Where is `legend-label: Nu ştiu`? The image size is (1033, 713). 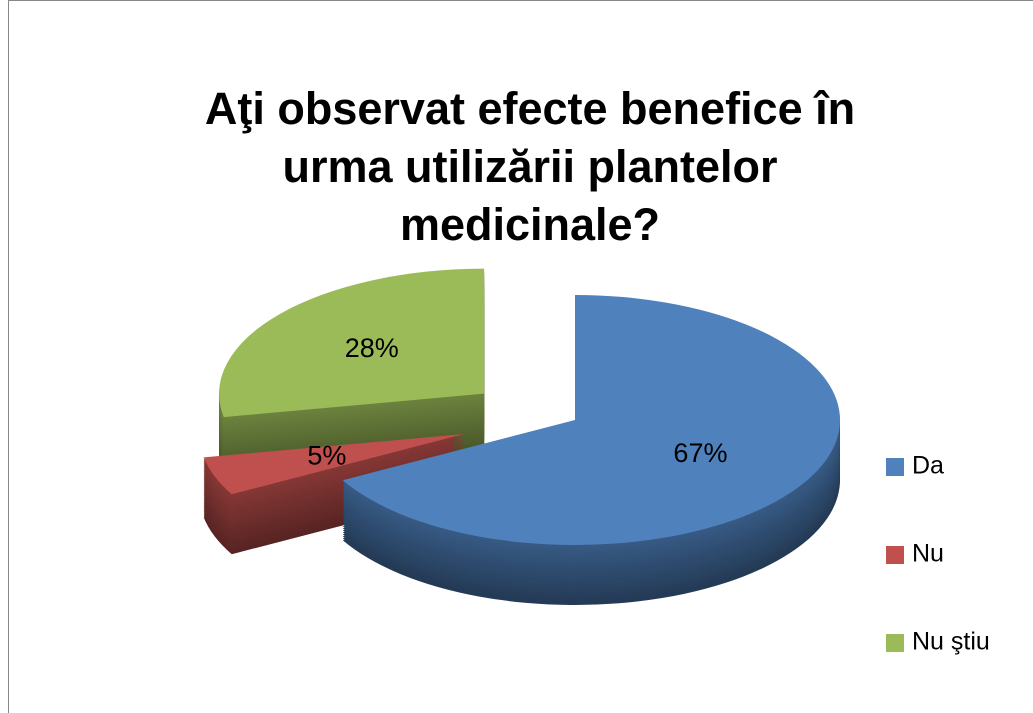 legend-label: Nu ştiu is located at coordinates (951, 642).